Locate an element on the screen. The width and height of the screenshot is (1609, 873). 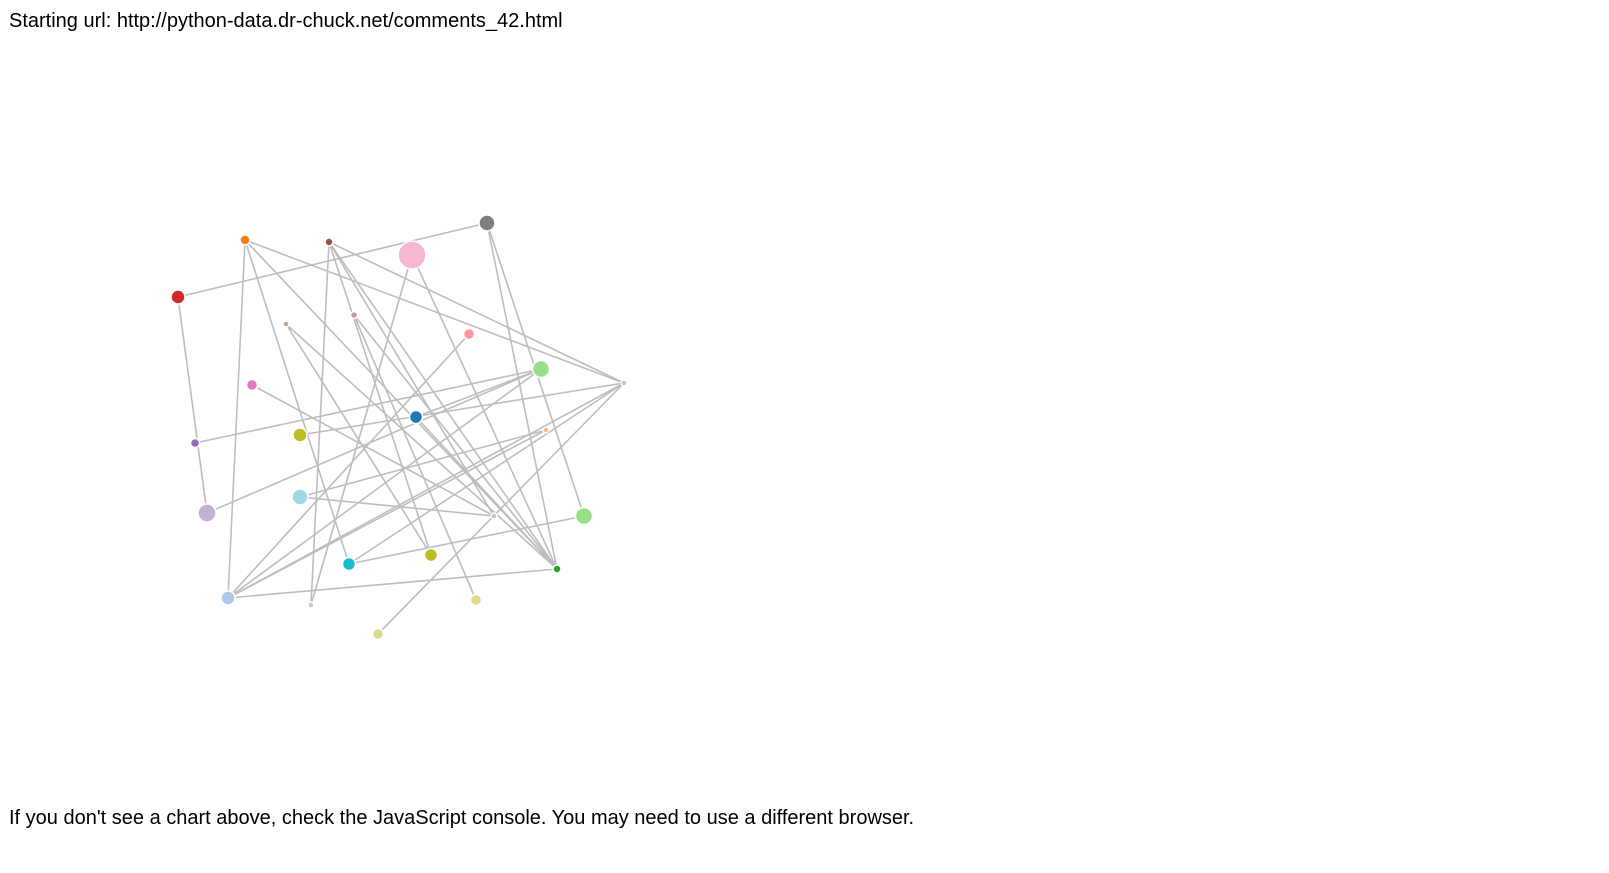
graph-edge-n-orange-n-cyan is located at coordinates (297, 402).